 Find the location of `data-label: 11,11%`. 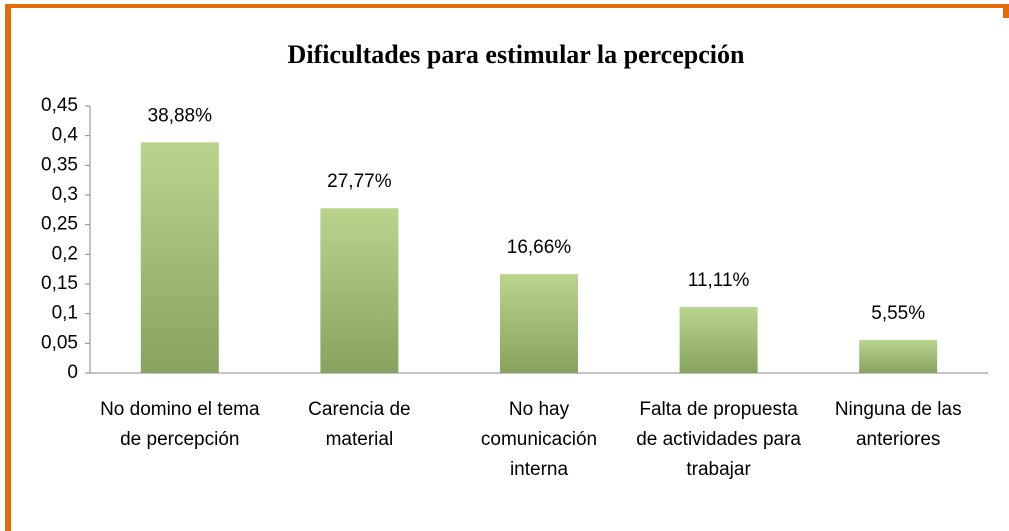

data-label: 11,11% is located at coordinates (719, 280).